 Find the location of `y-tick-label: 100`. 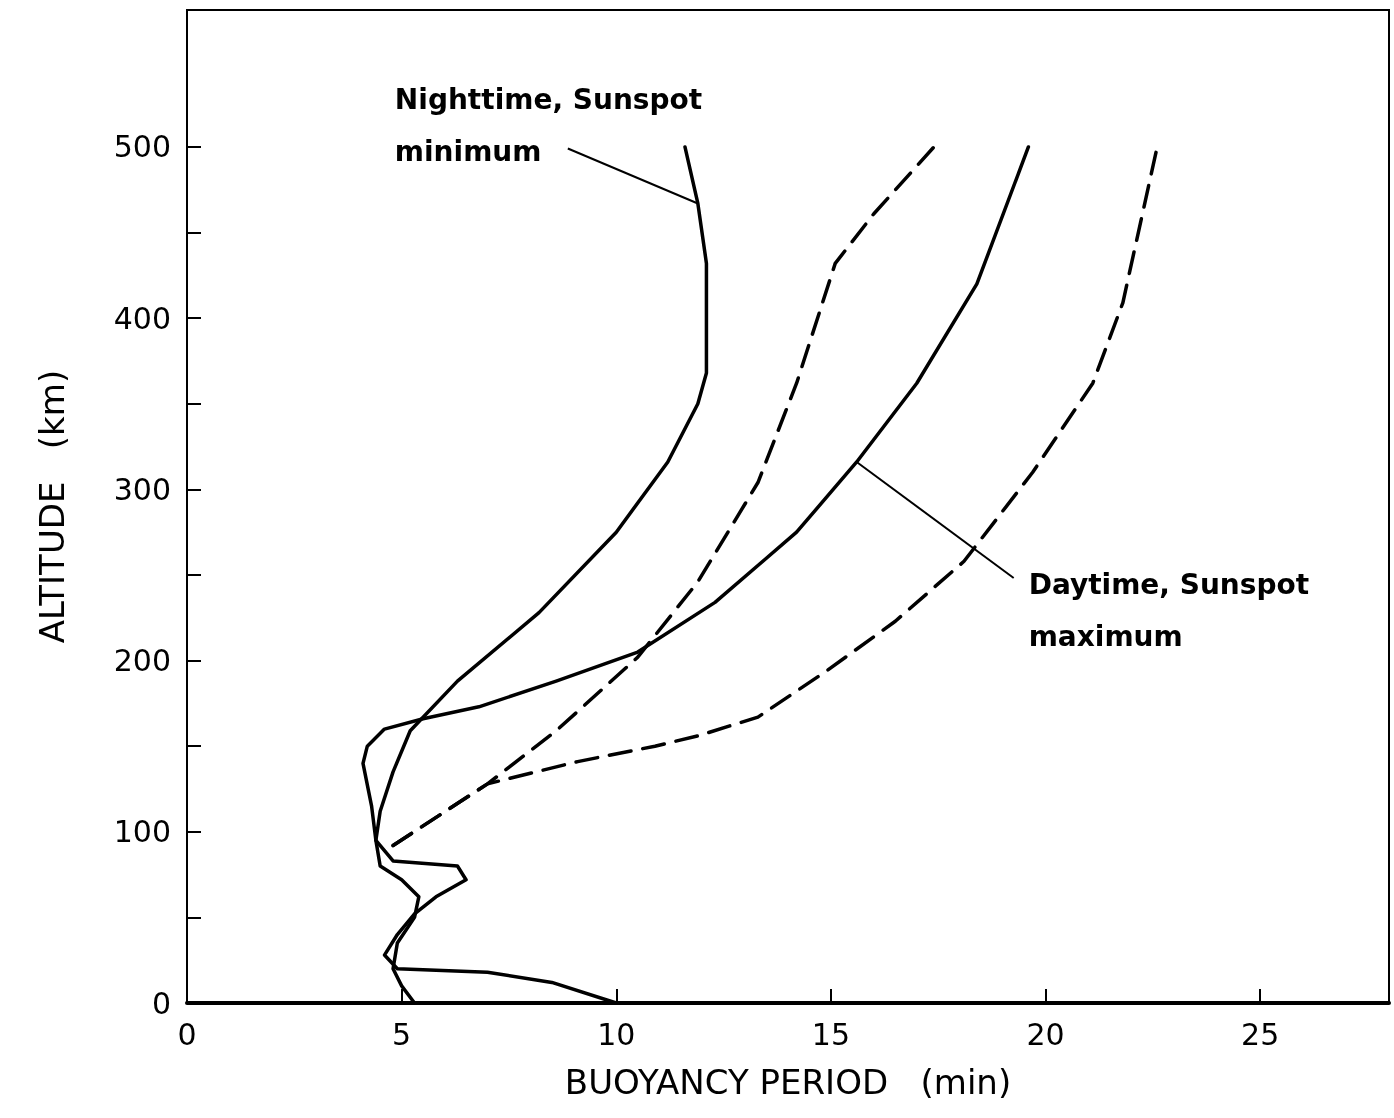

y-tick-label: 100 is located at coordinates (142, 832).